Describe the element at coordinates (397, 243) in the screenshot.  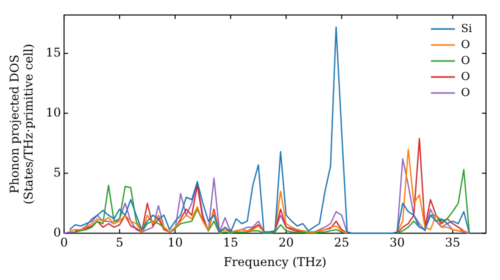
I see `x-tick-label: 30` at that location.